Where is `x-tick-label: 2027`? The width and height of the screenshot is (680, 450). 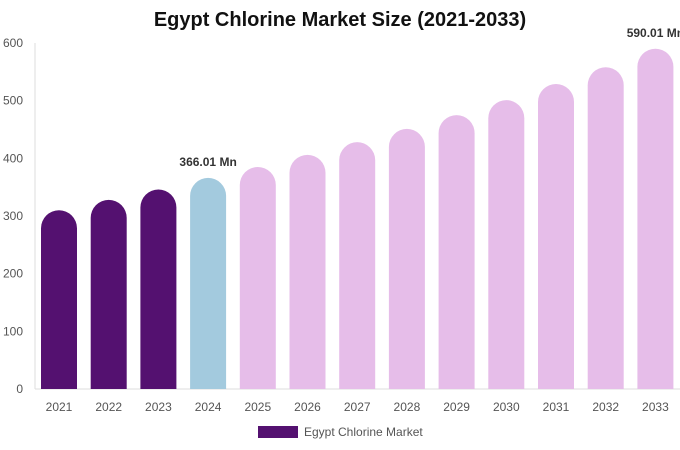
x-tick-label: 2027 is located at coordinates (357, 407).